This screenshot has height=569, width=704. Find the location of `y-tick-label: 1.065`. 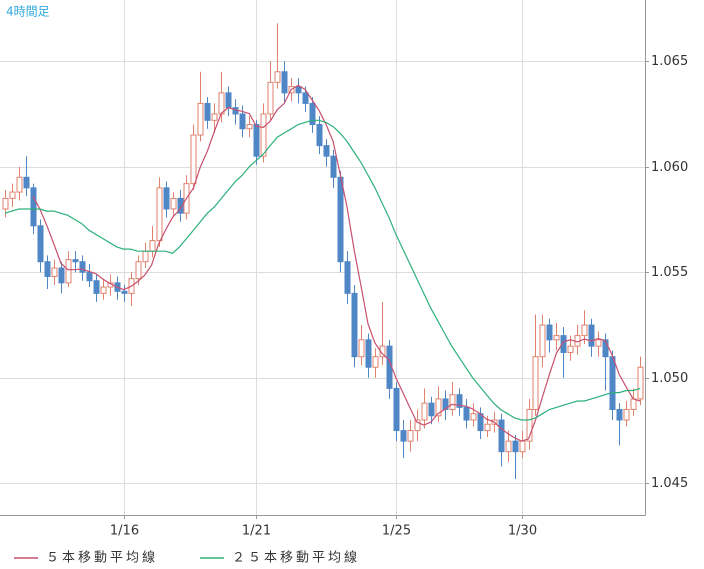

y-tick-label: 1.065 is located at coordinates (669, 61).